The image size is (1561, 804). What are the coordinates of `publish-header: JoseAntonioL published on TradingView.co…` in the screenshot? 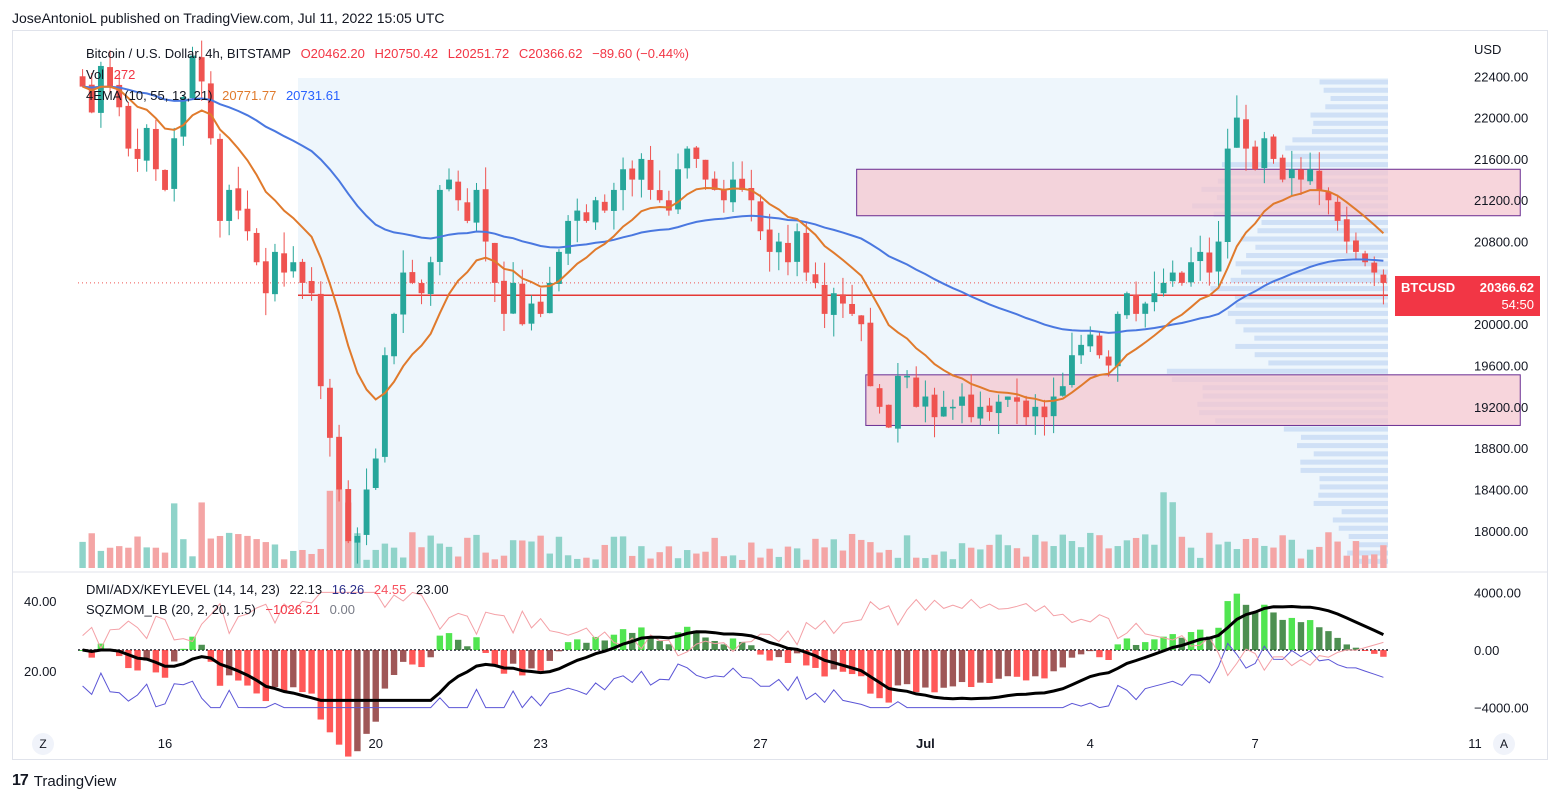 It's located at (228, 18).